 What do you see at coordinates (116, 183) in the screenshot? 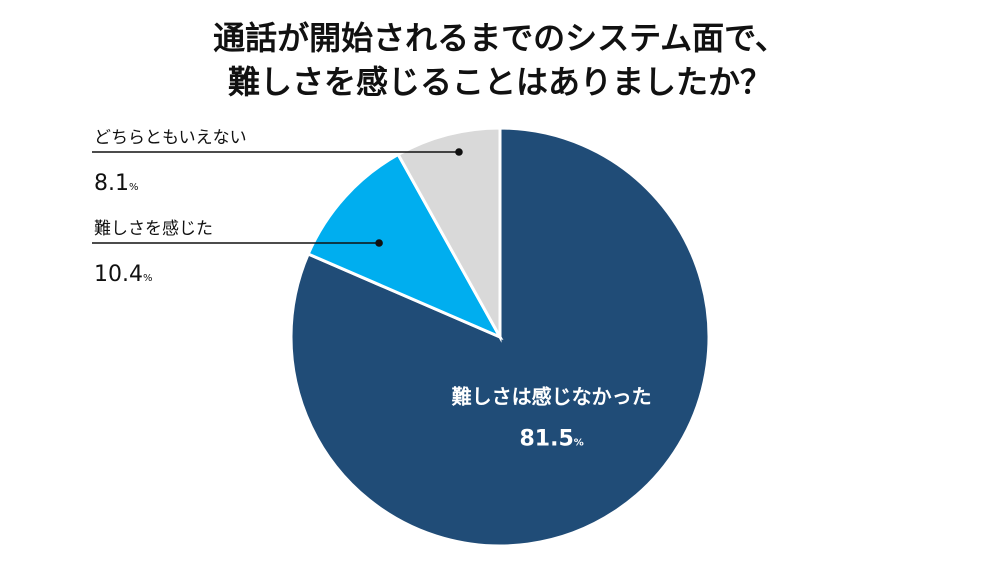
I see `slice-value-slice-3: 8.1%` at bounding box center [116, 183].